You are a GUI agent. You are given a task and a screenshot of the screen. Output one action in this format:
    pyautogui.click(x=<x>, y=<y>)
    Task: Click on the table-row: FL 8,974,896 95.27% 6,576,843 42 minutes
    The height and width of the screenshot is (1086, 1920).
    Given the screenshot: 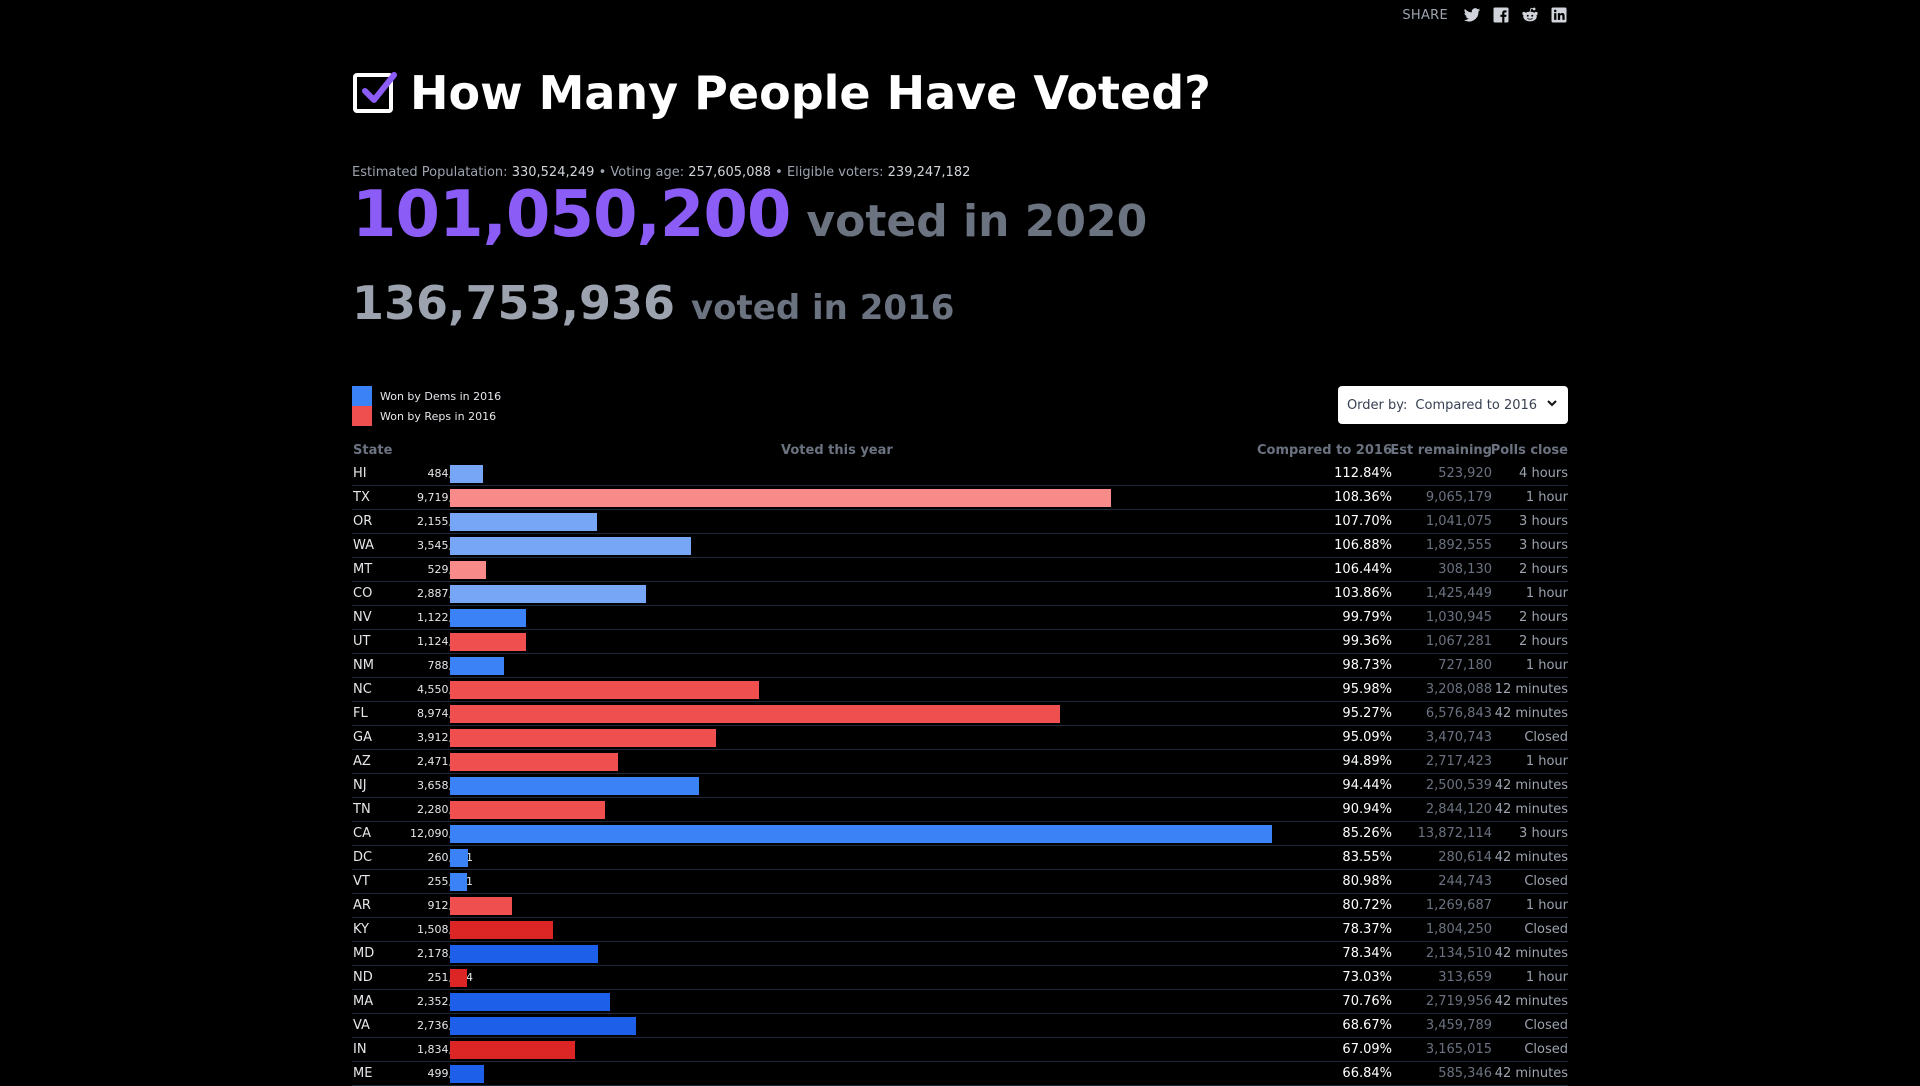 What is the action you would take?
    pyautogui.click(x=960, y=714)
    